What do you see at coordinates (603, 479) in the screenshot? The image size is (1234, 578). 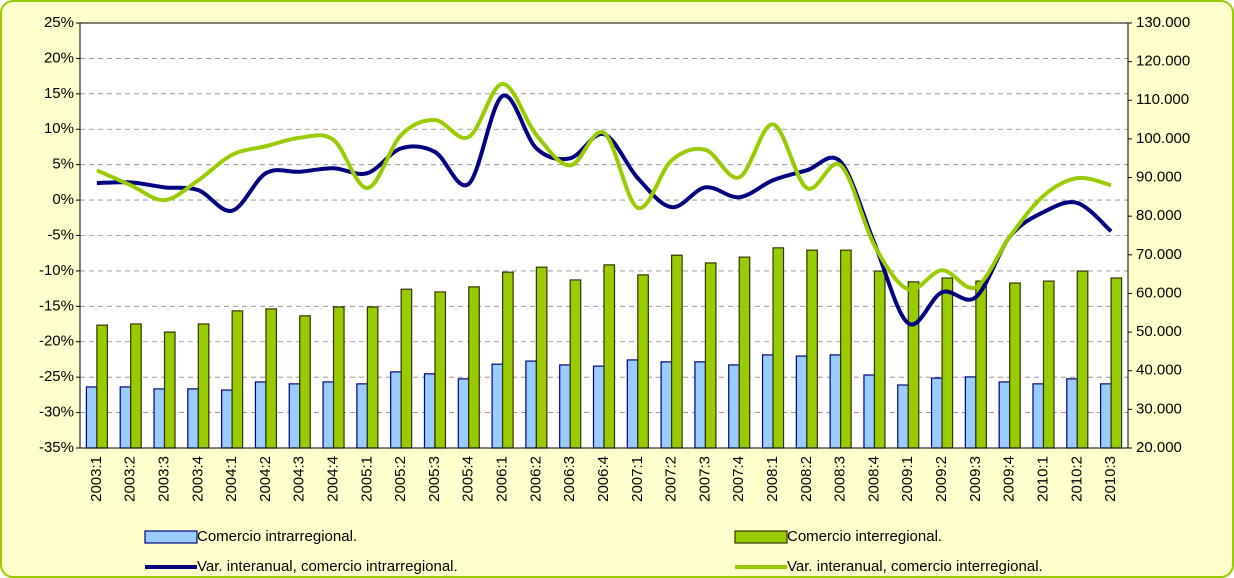 I see `x-tick-label: 2006:4` at bounding box center [603, 479].